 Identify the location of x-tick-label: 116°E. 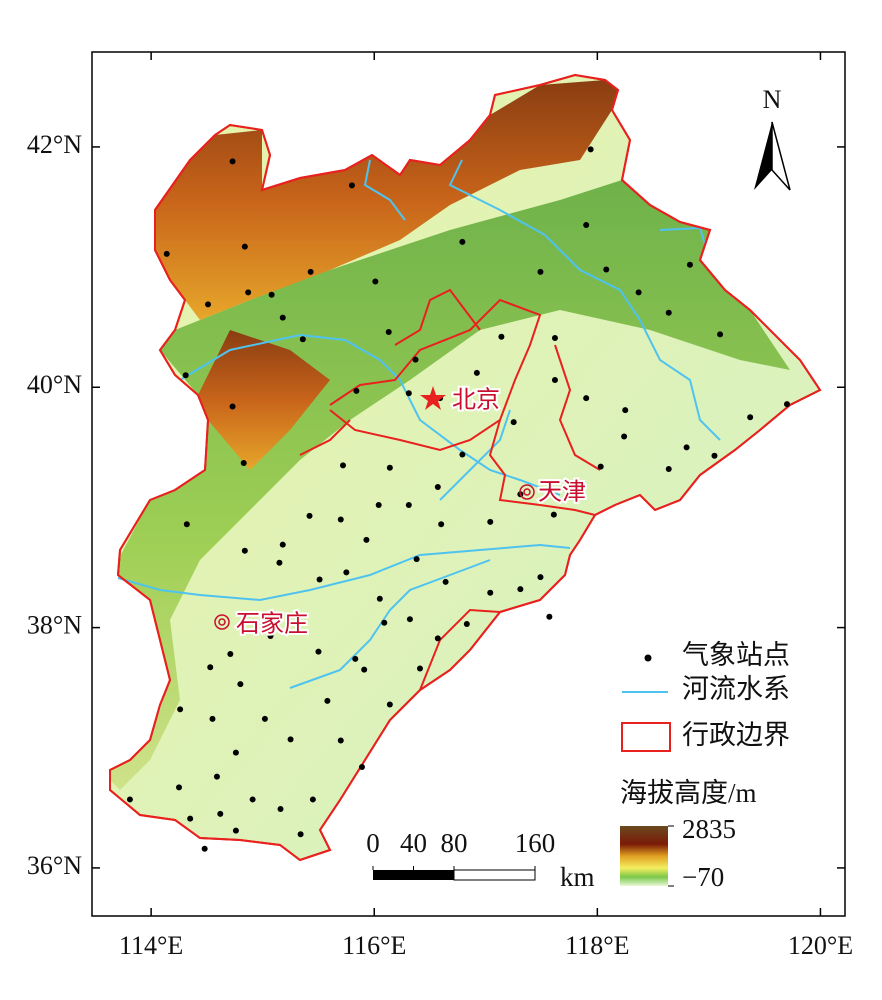
(374, 945).